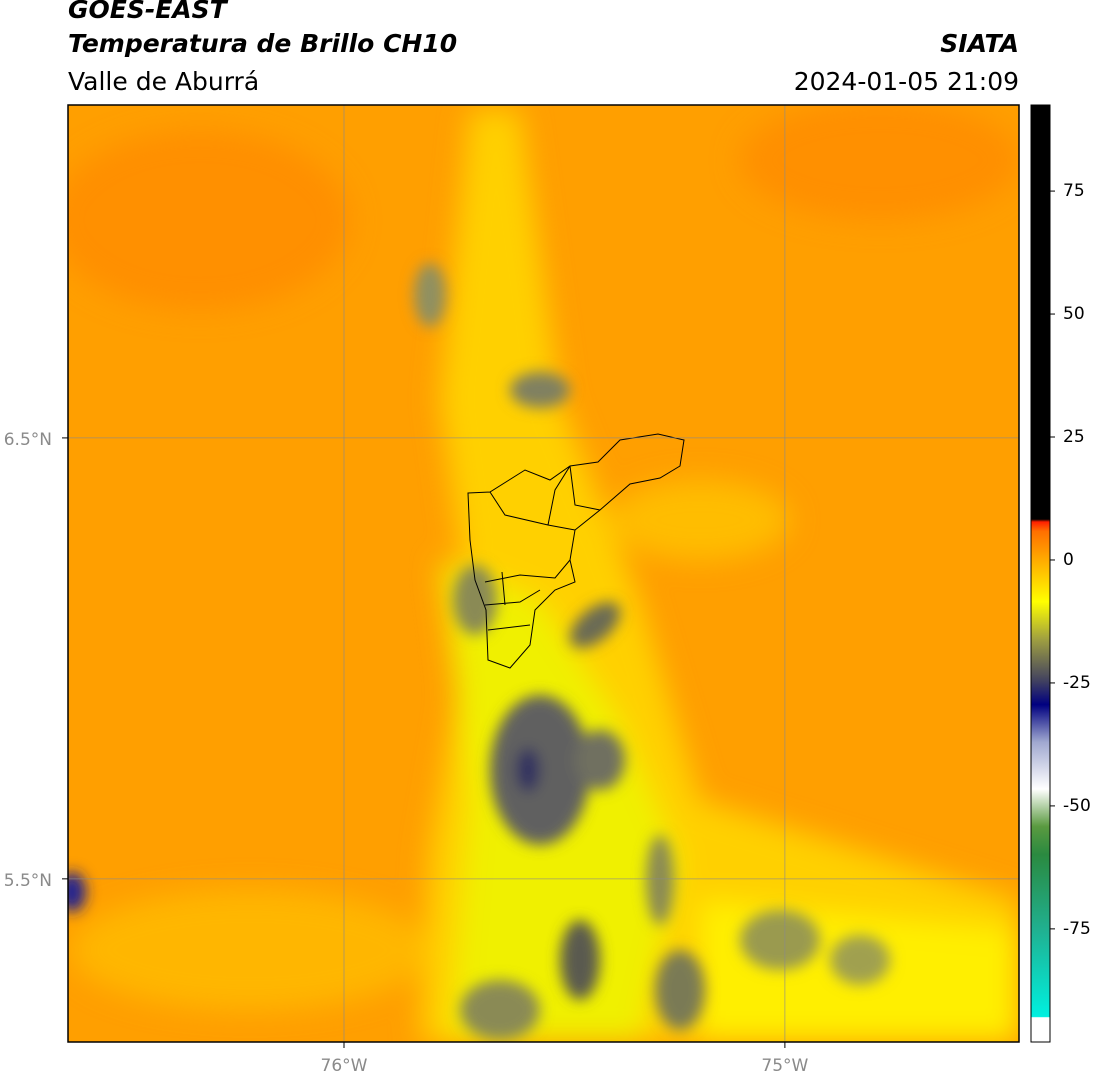 The width and height of the screenshot is (1094, 1078). Describe the element at coordinates (1074, 437) in the screenshot. I see `colorbar-tick-label: 25` at that location.